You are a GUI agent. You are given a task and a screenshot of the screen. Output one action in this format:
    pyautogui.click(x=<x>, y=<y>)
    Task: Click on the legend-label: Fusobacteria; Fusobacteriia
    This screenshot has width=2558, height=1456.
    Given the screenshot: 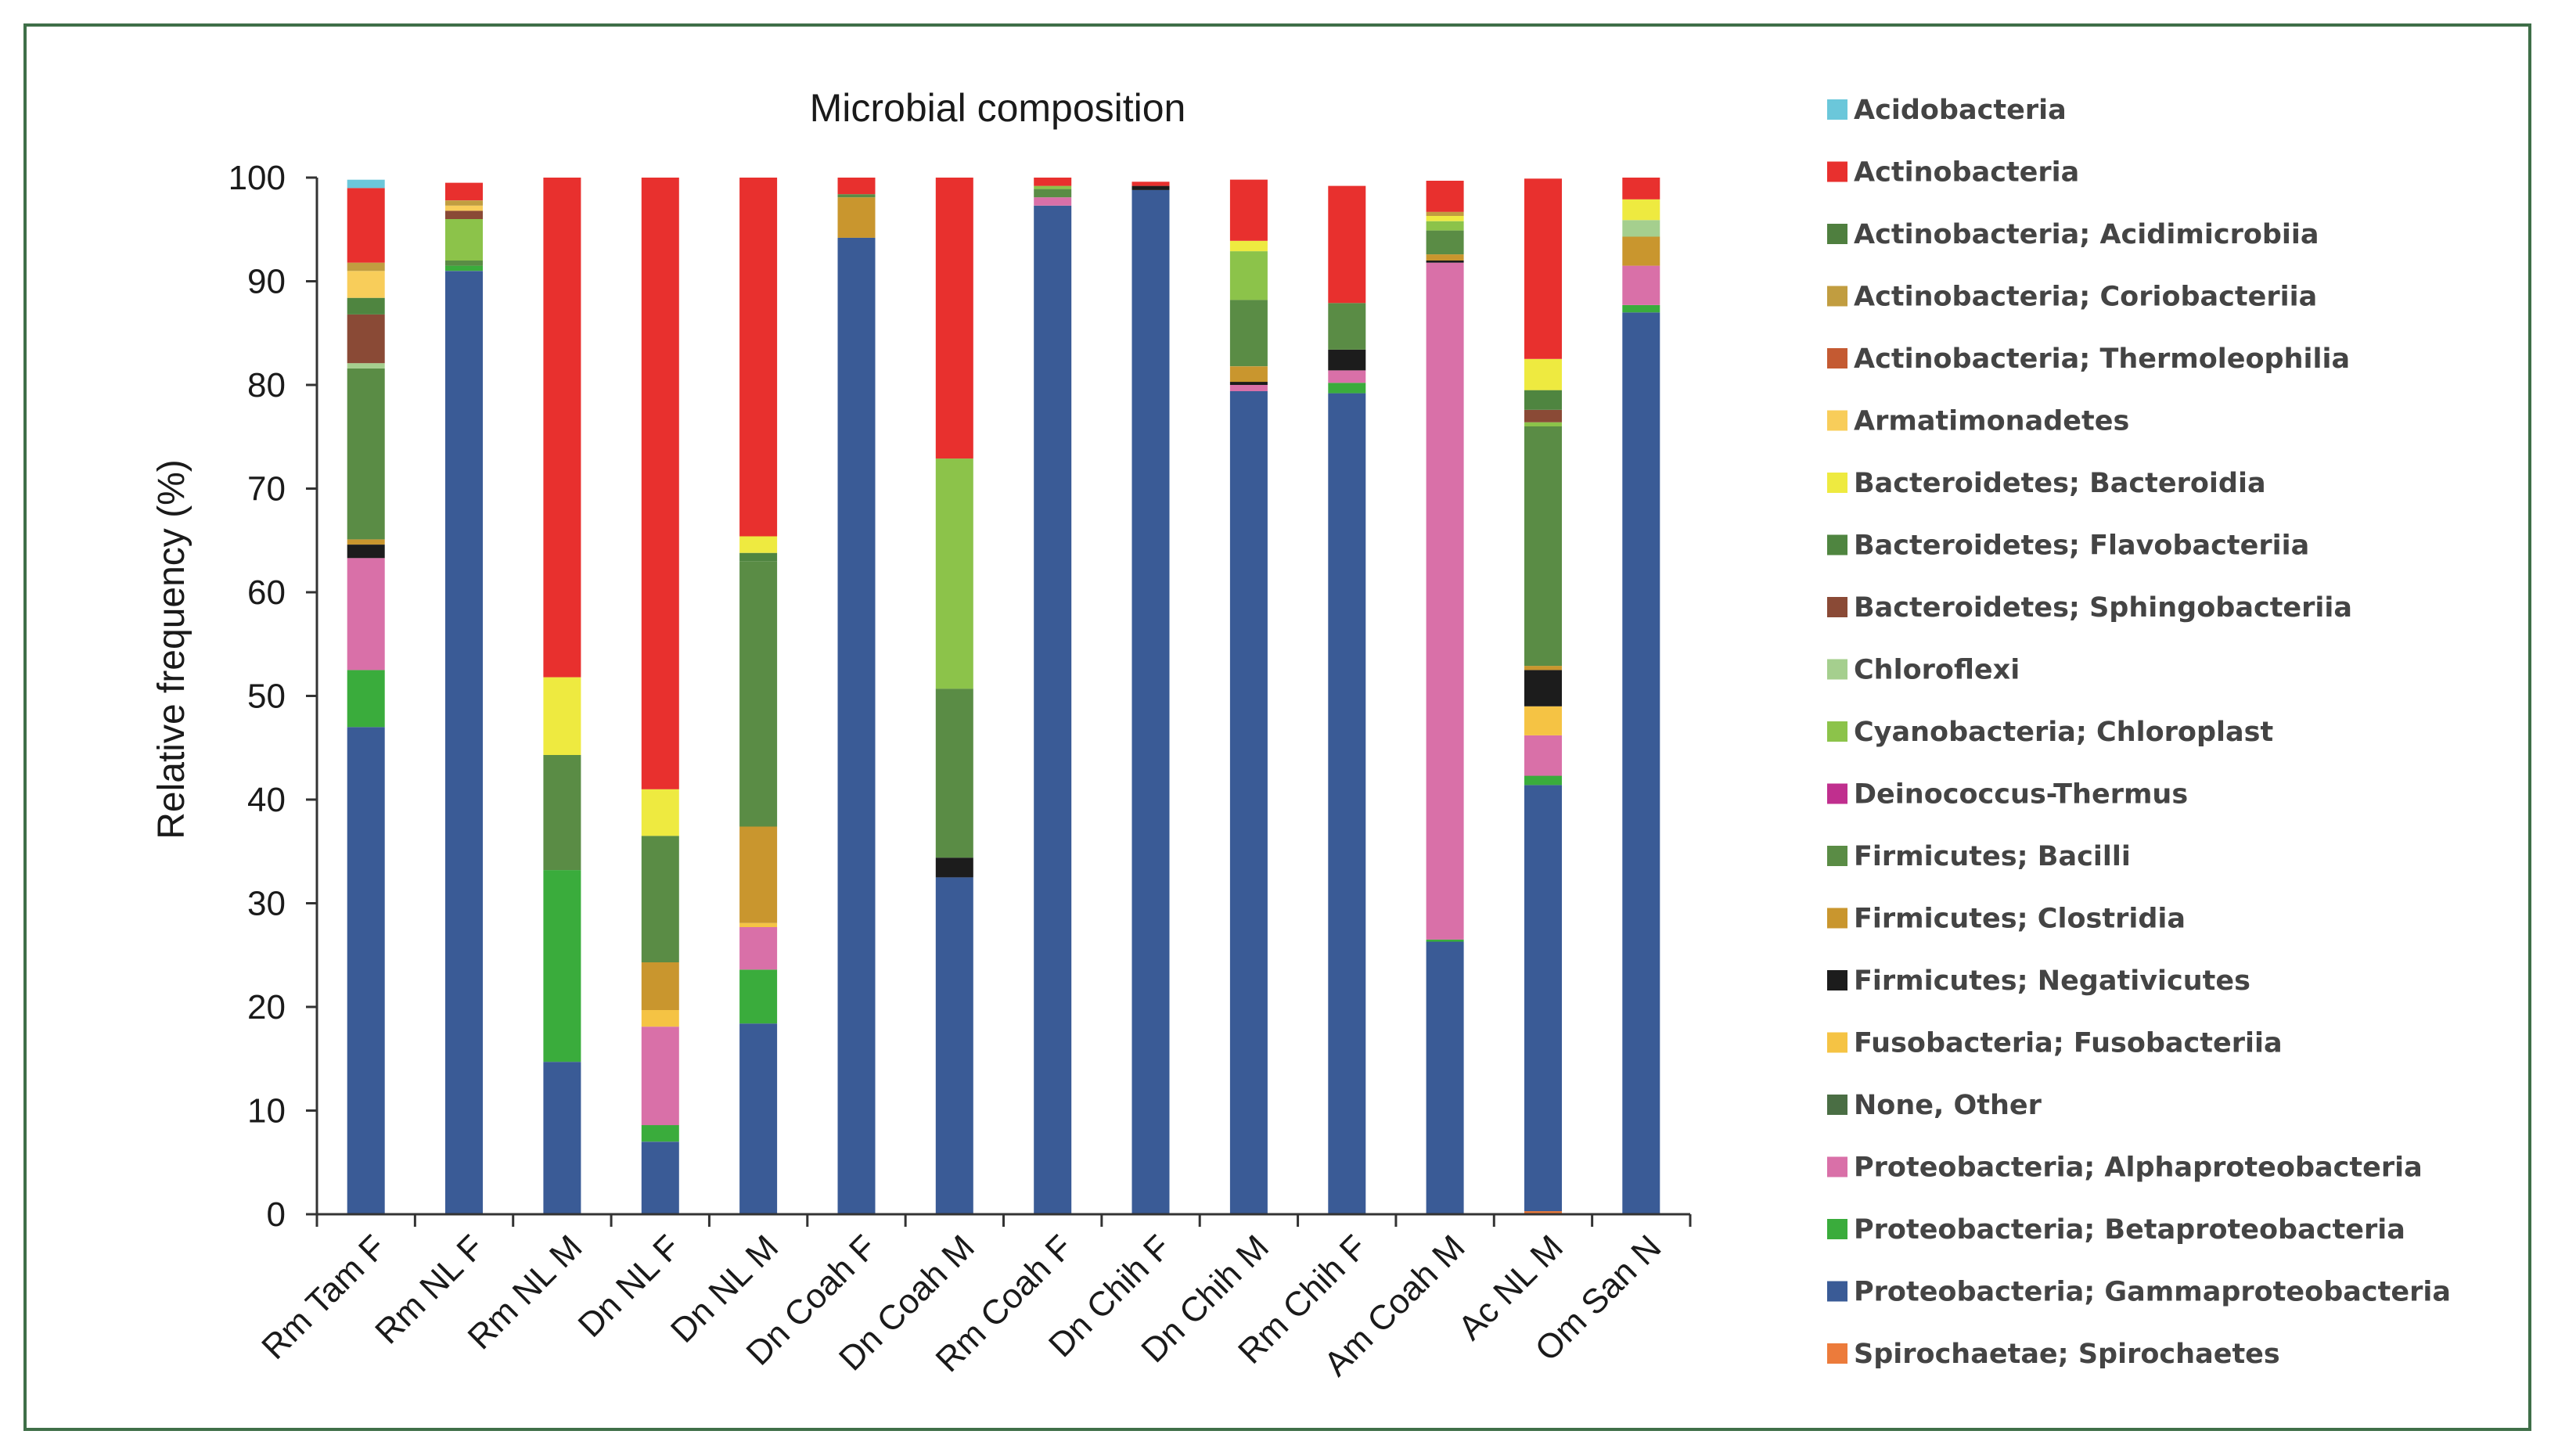 What is the action you would take?
    pyautogui.click(x=2068, y=1043)
    